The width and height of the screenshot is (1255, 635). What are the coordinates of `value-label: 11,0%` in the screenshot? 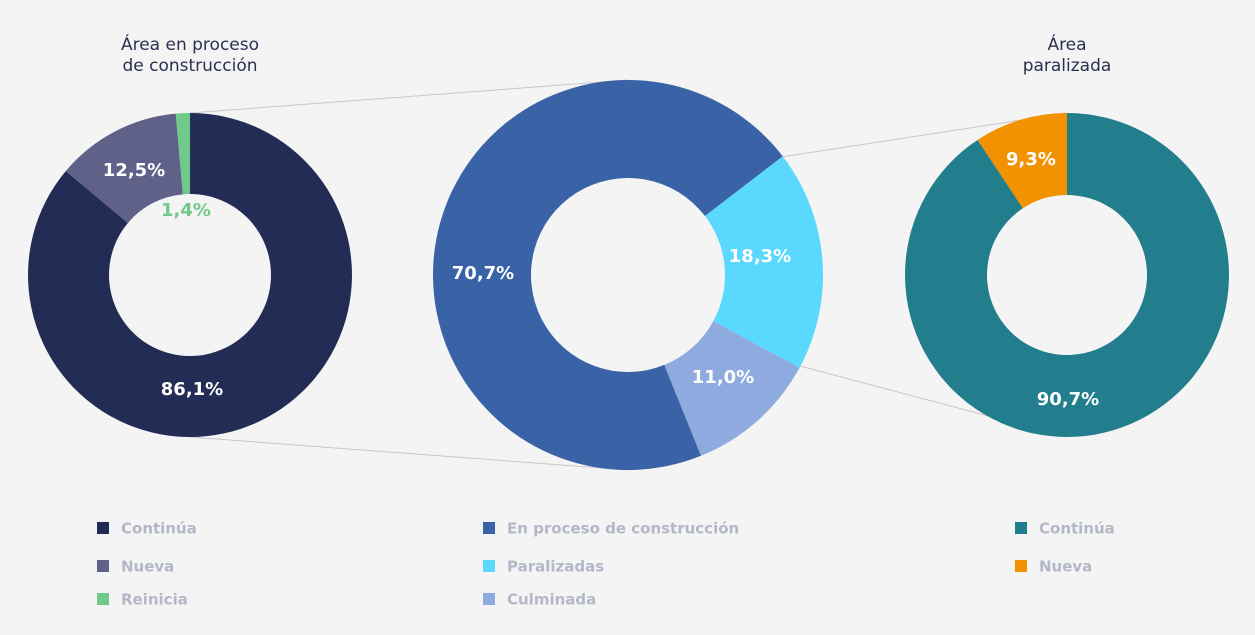 It's located at (723, 377).